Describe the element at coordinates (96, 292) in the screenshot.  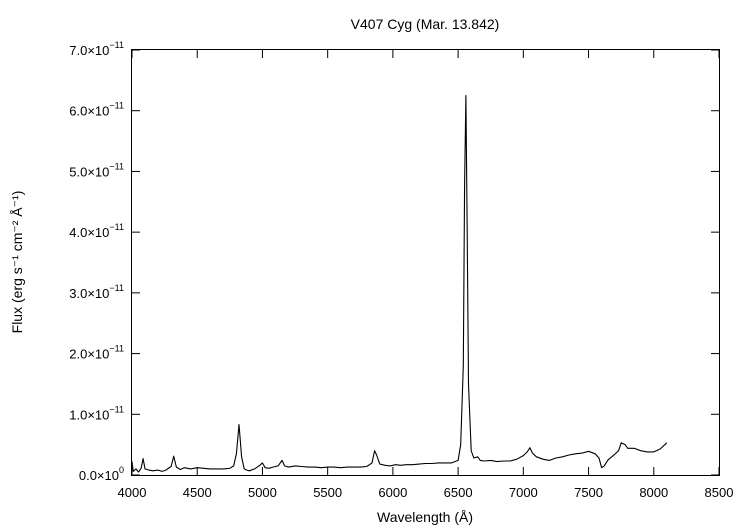
I see `y-tick-label: 3.0×10⁻¹¹` at that location.